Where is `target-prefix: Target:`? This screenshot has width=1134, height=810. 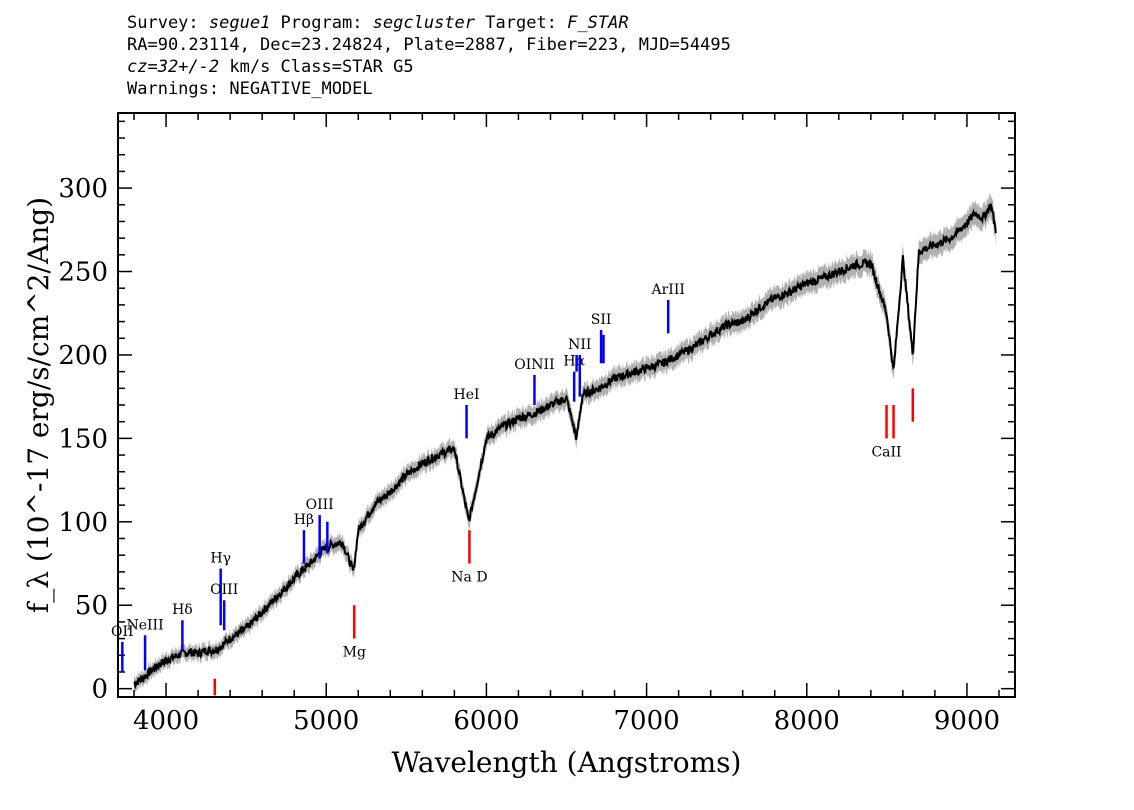
target-prefix: Target: is located at coordinates (521, 23).